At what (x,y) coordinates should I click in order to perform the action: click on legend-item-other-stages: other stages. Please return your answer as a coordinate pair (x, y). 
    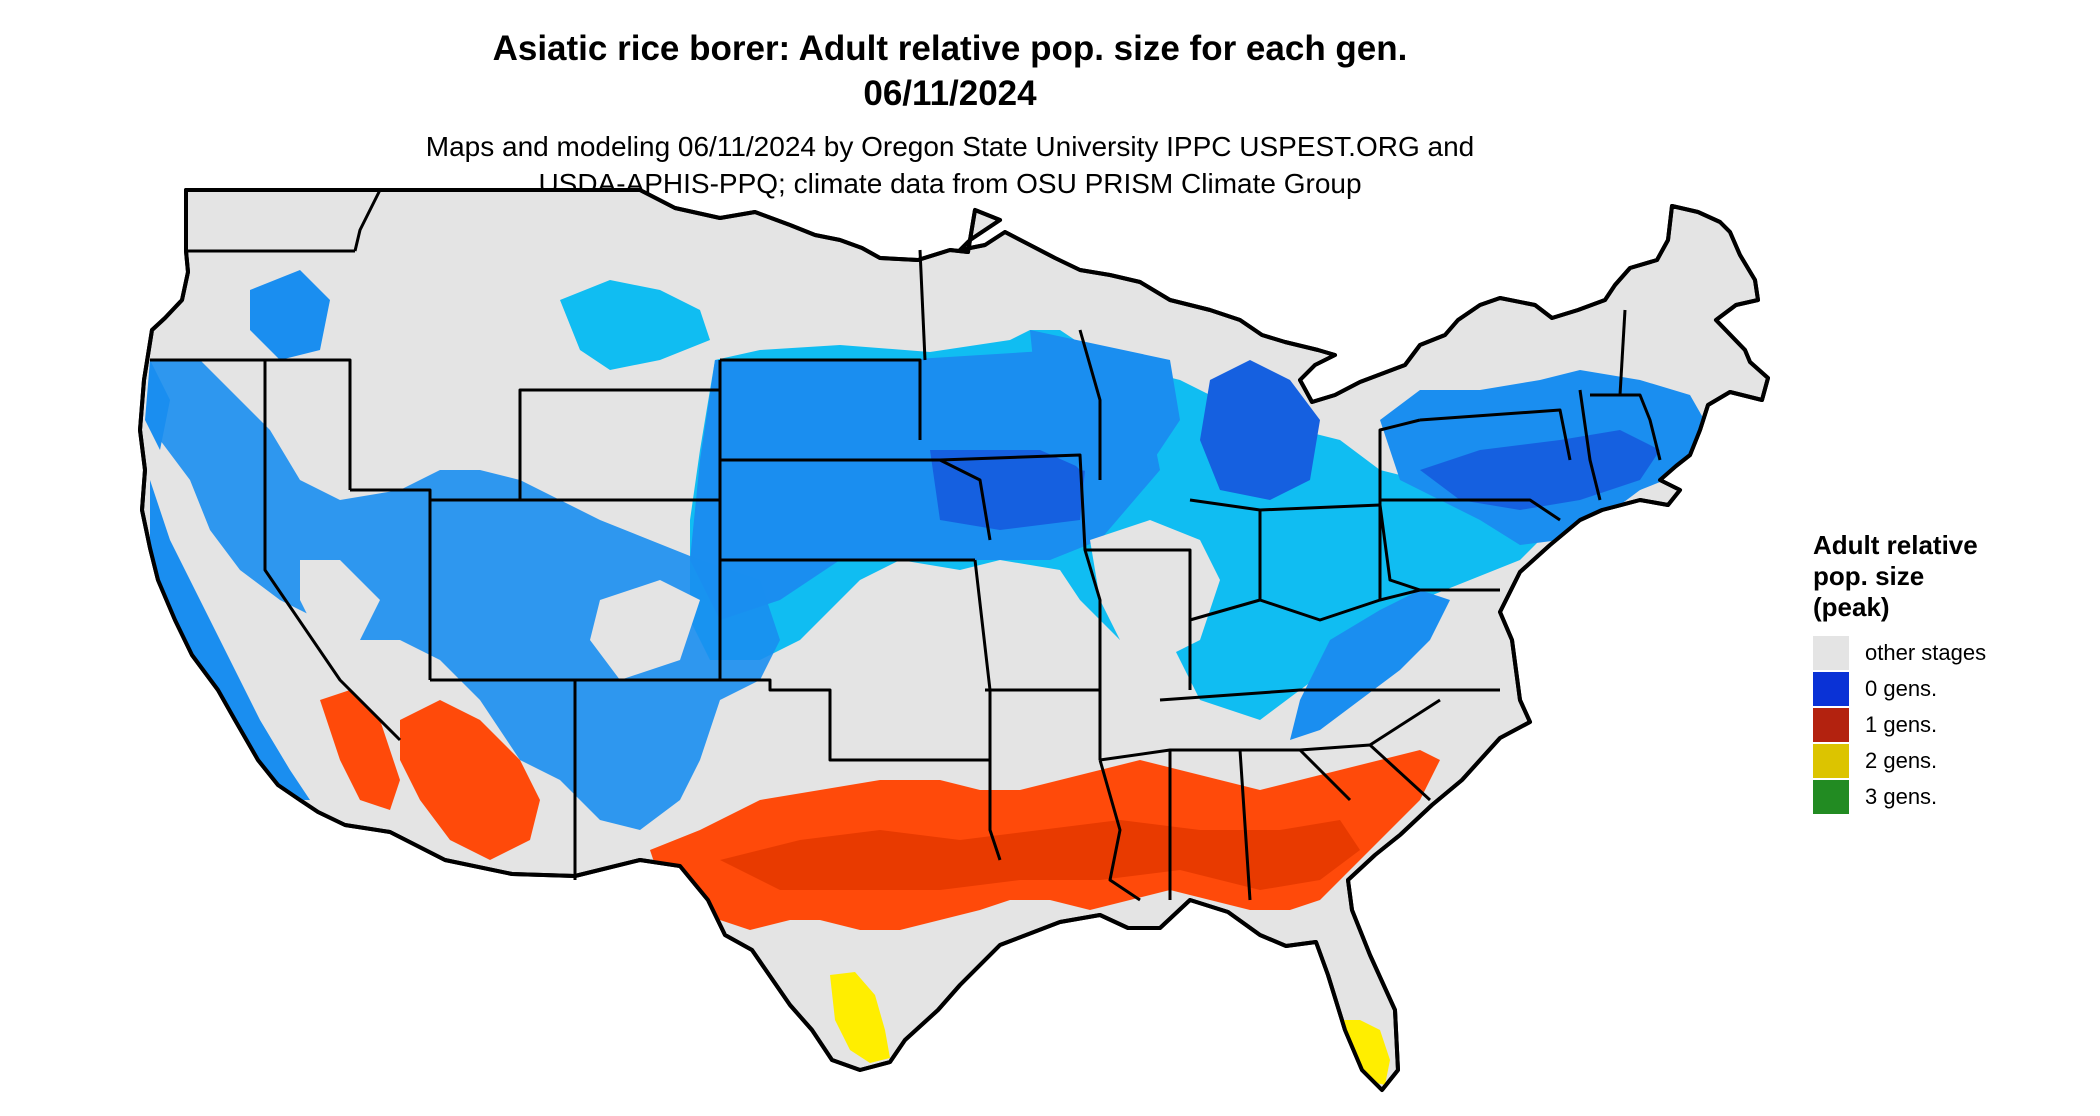
    Looking at the image, I should click on (1899, 653).